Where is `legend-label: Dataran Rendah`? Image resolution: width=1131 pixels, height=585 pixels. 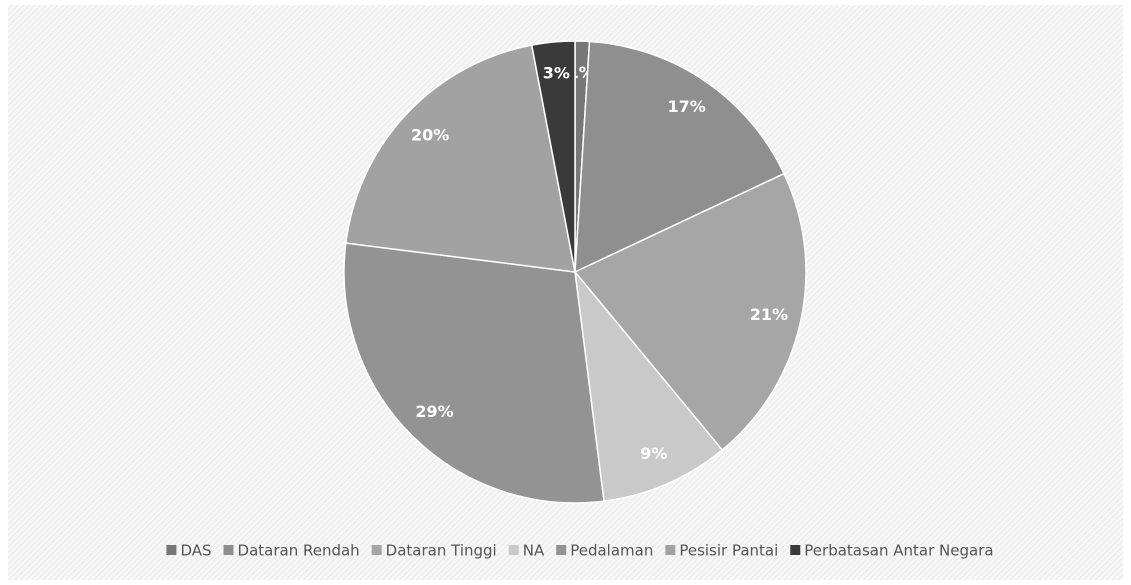 legend-label: Dataran Rendah is located at coordinates (299, 551).